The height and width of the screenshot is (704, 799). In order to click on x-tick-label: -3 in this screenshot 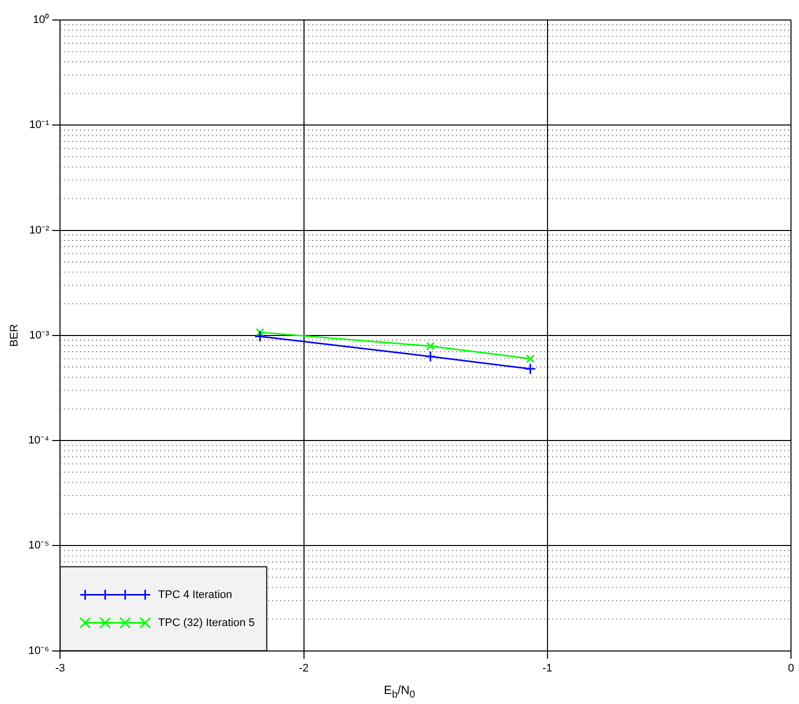, I will do `click(60, 668)`.